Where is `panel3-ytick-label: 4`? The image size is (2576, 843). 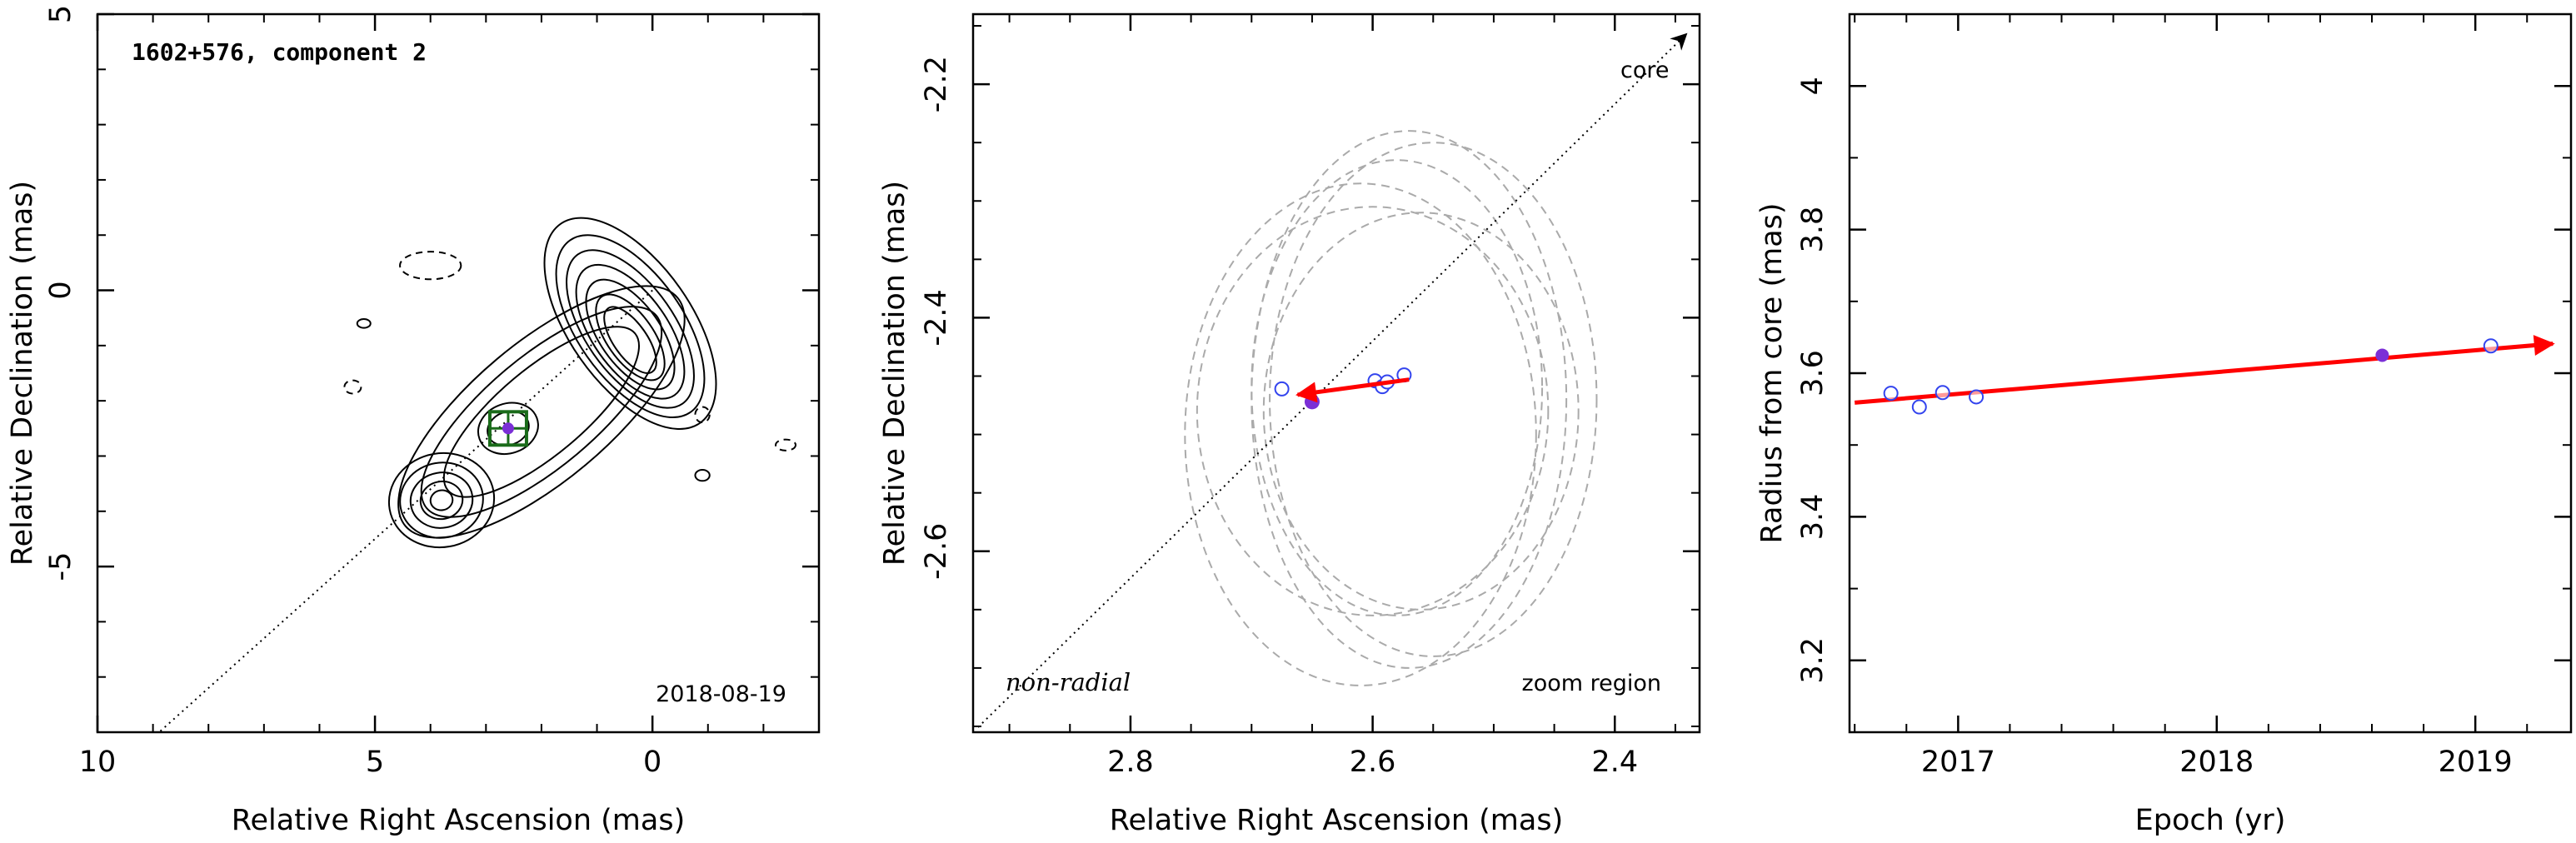 panel3-ytick-label: 4 is located at coordinates (1813, 86).